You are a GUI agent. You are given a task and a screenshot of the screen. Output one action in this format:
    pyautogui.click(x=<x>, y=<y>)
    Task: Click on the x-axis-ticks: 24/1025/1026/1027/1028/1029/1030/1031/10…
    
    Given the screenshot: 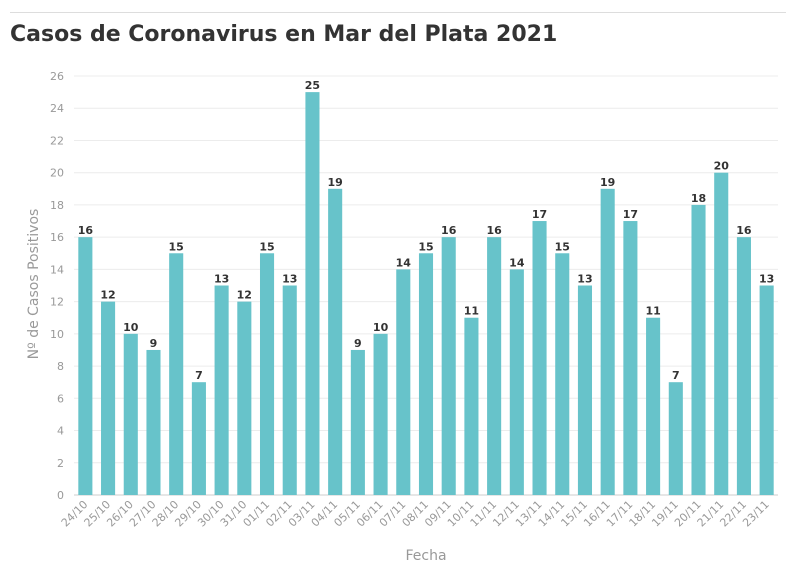 What is the action you would take?
    pyautogui.click(x=415, y=514)
    